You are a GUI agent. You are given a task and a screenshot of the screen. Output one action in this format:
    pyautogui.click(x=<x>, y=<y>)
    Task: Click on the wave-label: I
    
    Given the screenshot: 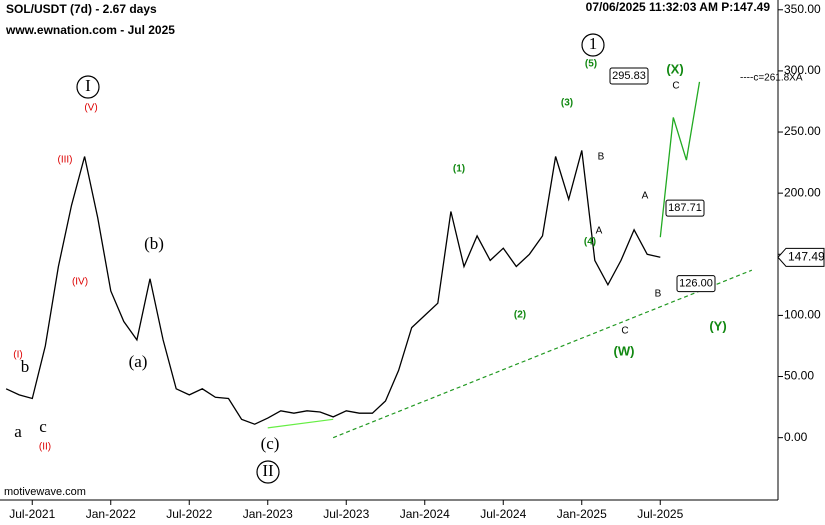 What is the action you would take?
    pyautogui.click(x=88, y=85)
    